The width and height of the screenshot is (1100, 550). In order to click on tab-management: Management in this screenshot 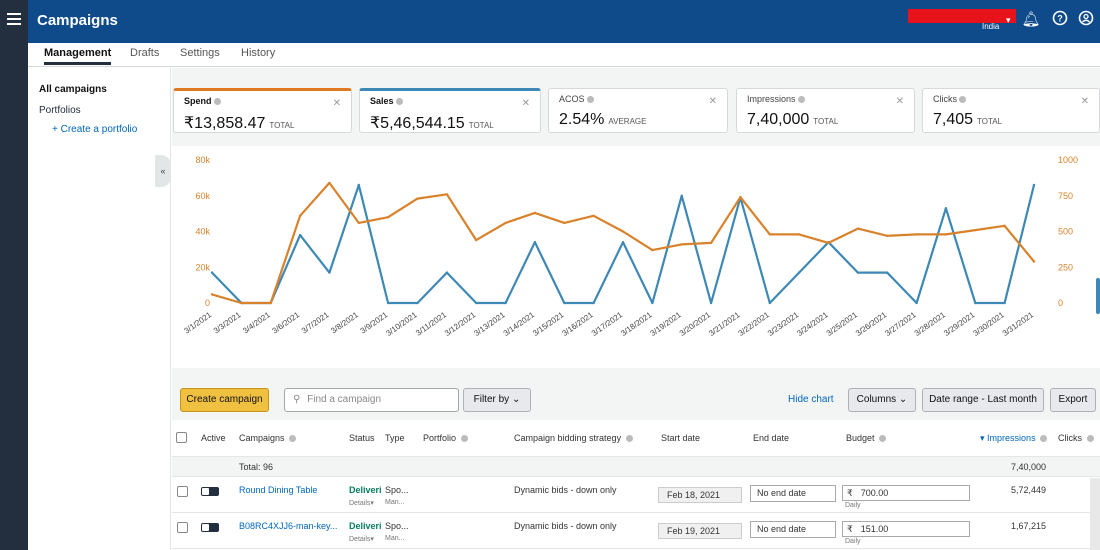, I will do `click(78, 56)`.